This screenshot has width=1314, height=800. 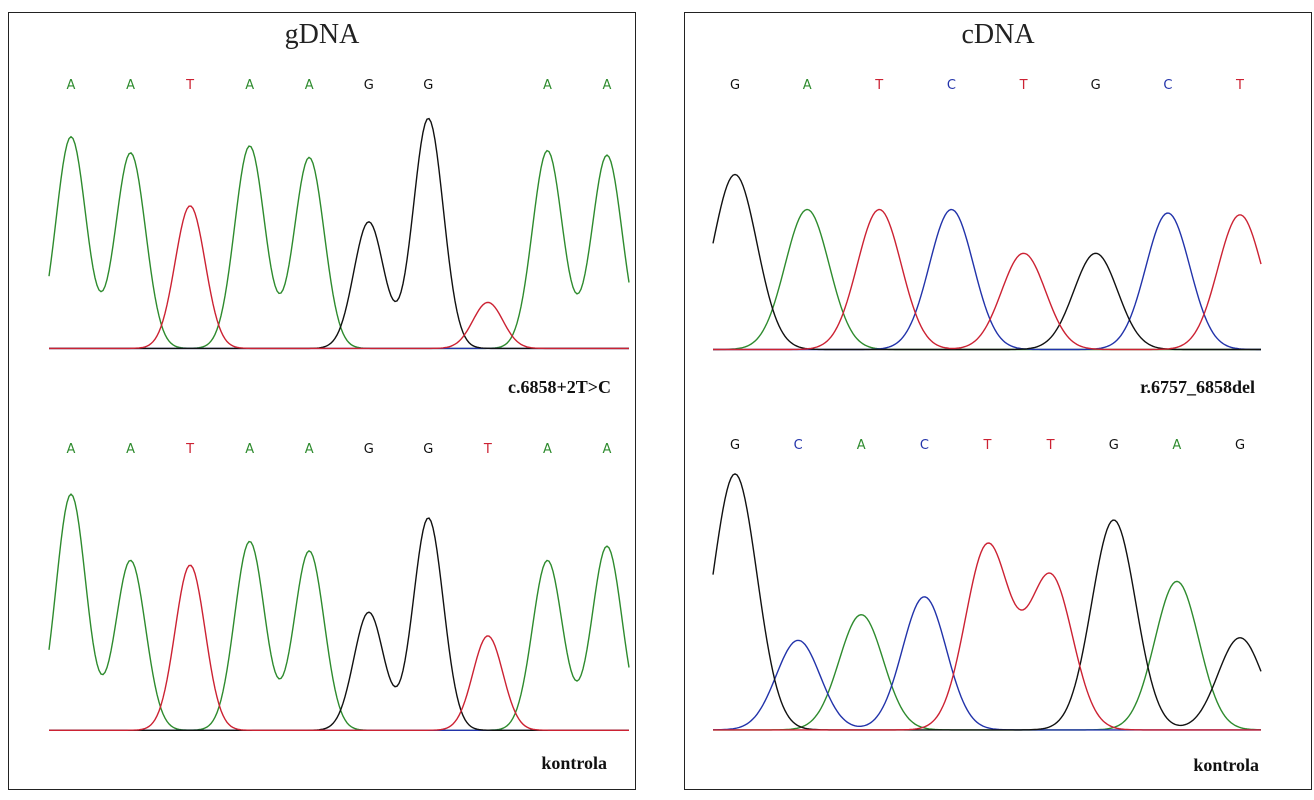 What do you see at coordinates (861, 445) in the screenshot?
I see `cdna-track1-base-2: A` at bounding box center [861, 445].